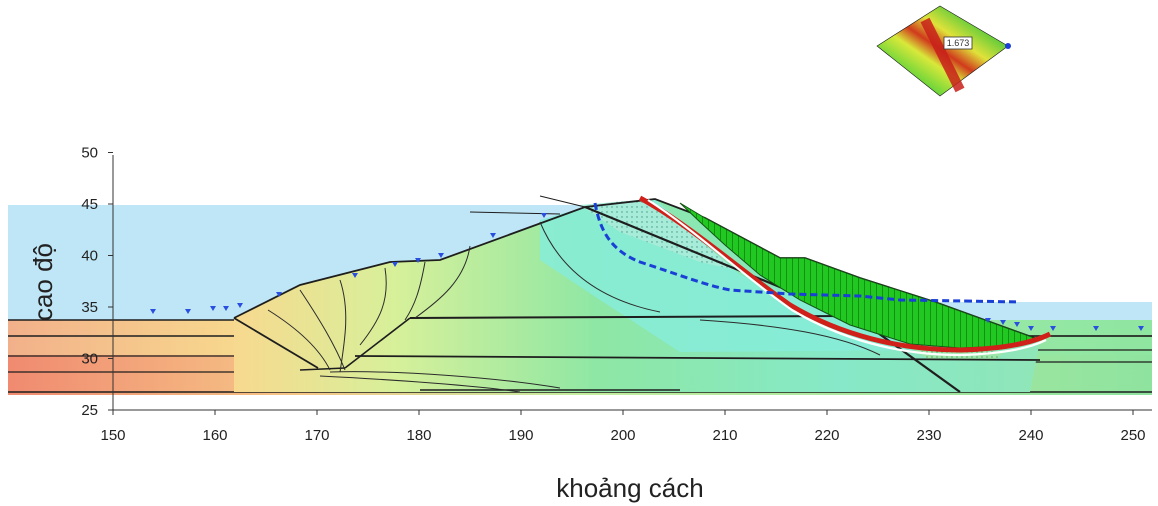 This screenshot has height=506, width=1158. What do you see at coordinates (89, 359) in the screenshot?
I see `y-tick-label: 30` at bounding box center [89, 359].